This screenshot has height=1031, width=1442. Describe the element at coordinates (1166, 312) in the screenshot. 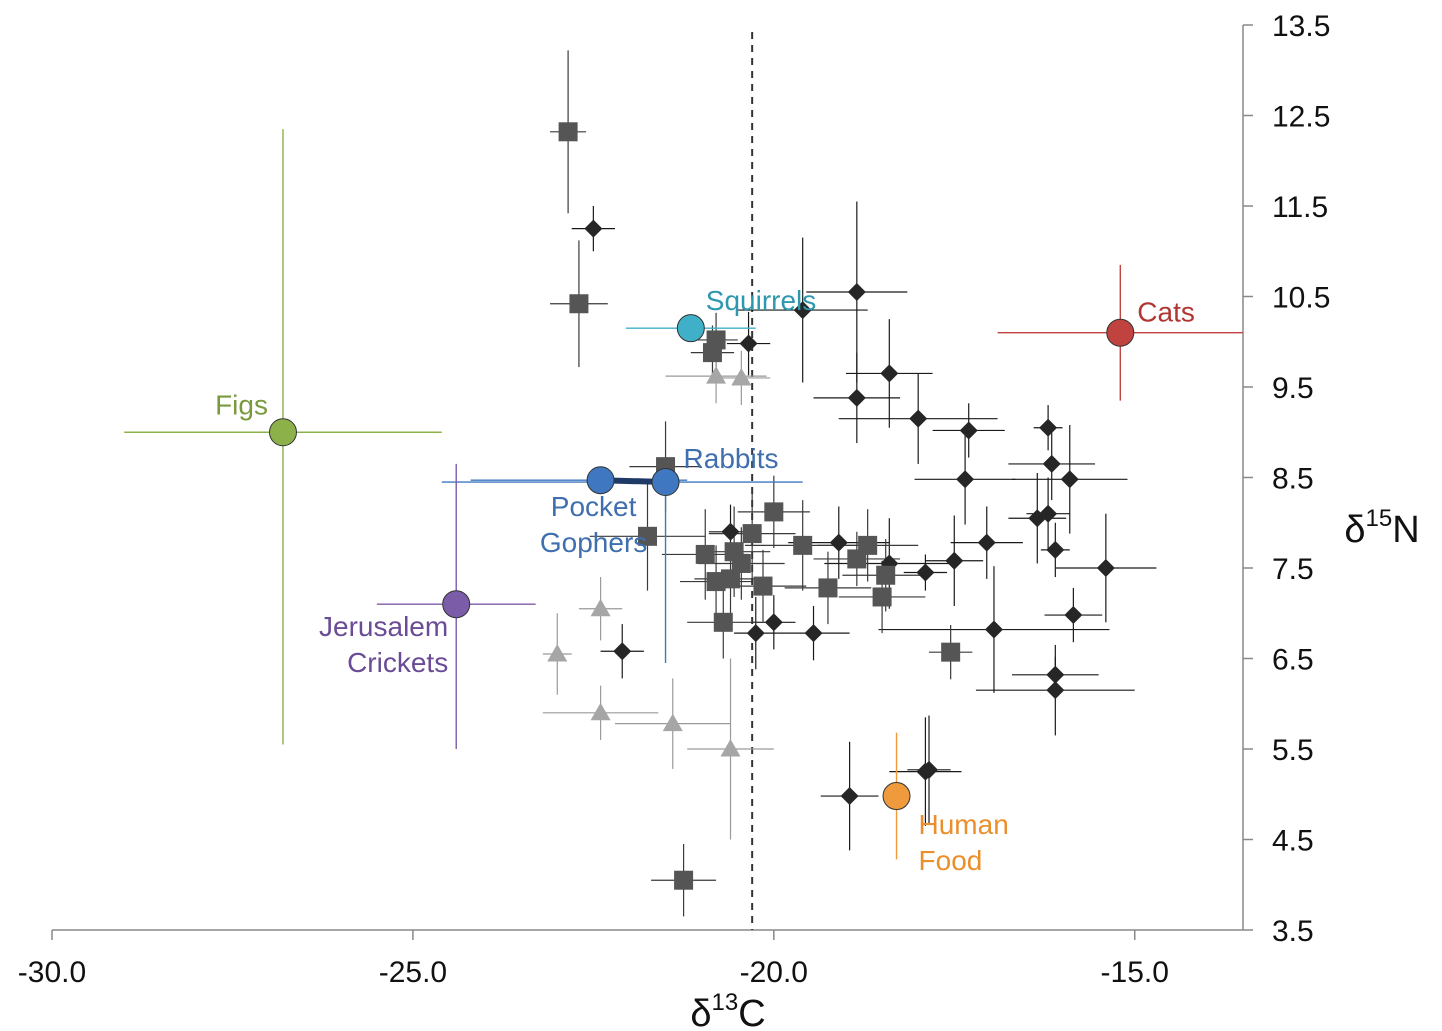

I see `cats-label-line: Cats` at that location.